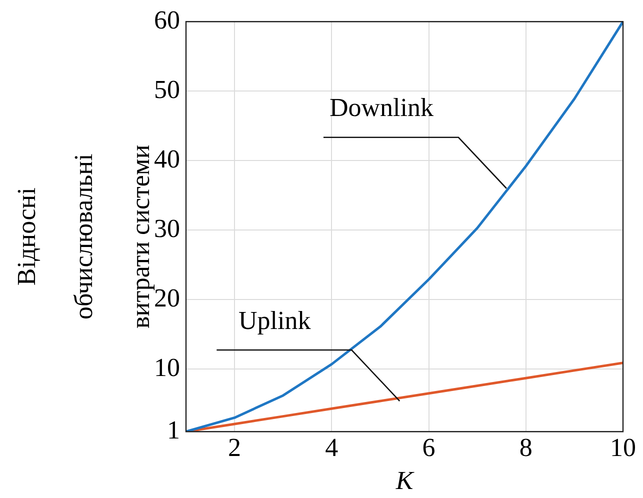 This screenshot has width=643, height=498. Describe the element at coordinates (429, 447) in the screenshot. I see `x-tick-label: 6` at that location.